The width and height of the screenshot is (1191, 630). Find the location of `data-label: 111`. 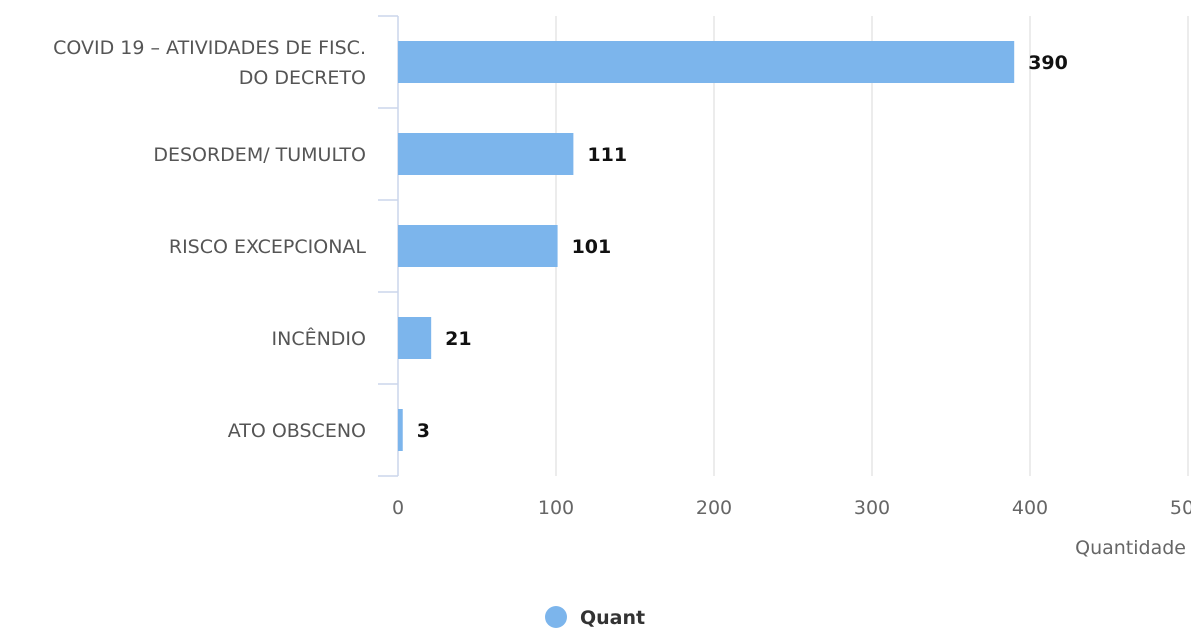

data-label: 111 is located at coordinates (607, 155).